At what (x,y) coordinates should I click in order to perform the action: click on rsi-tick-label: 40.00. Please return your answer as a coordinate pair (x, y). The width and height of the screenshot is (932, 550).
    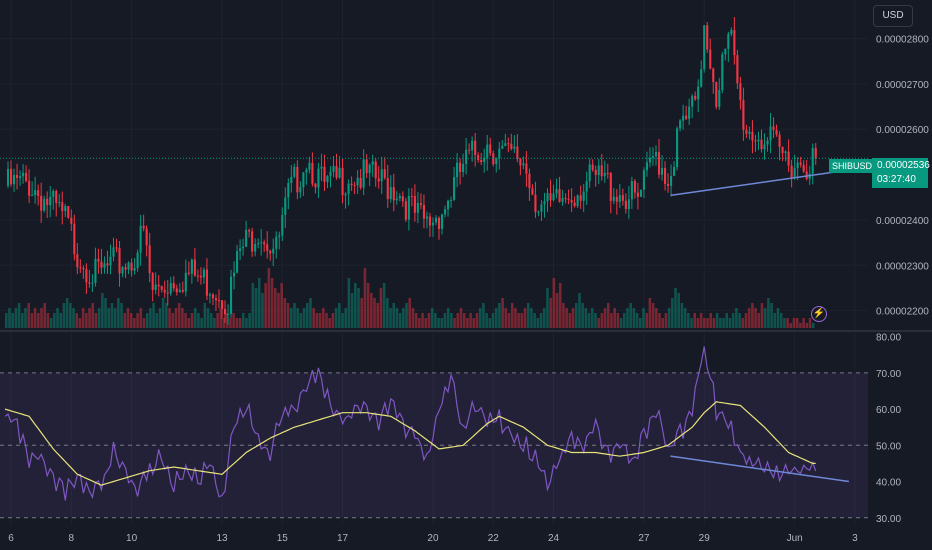
    Looking at the image, I should click on (888, 483).